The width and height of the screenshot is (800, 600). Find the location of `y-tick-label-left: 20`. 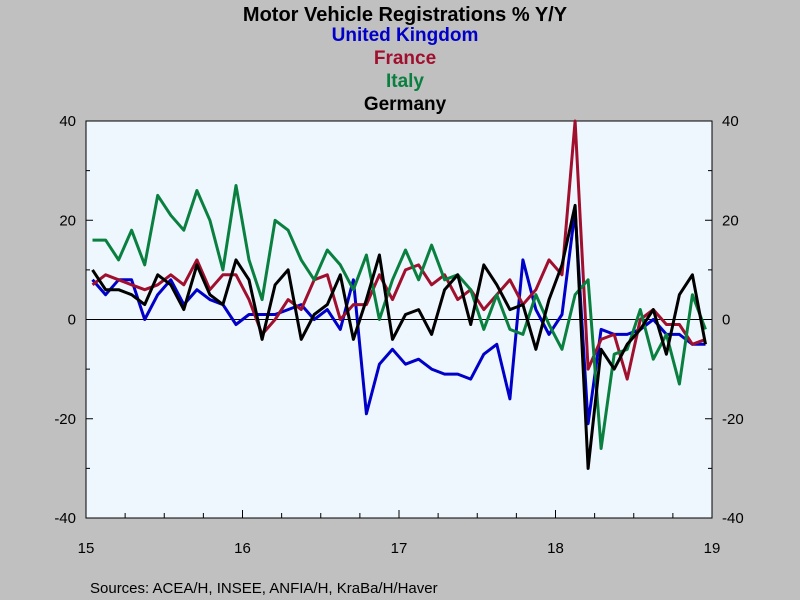

y-tick-label-left: 20 is located at coordinates (67, 220).